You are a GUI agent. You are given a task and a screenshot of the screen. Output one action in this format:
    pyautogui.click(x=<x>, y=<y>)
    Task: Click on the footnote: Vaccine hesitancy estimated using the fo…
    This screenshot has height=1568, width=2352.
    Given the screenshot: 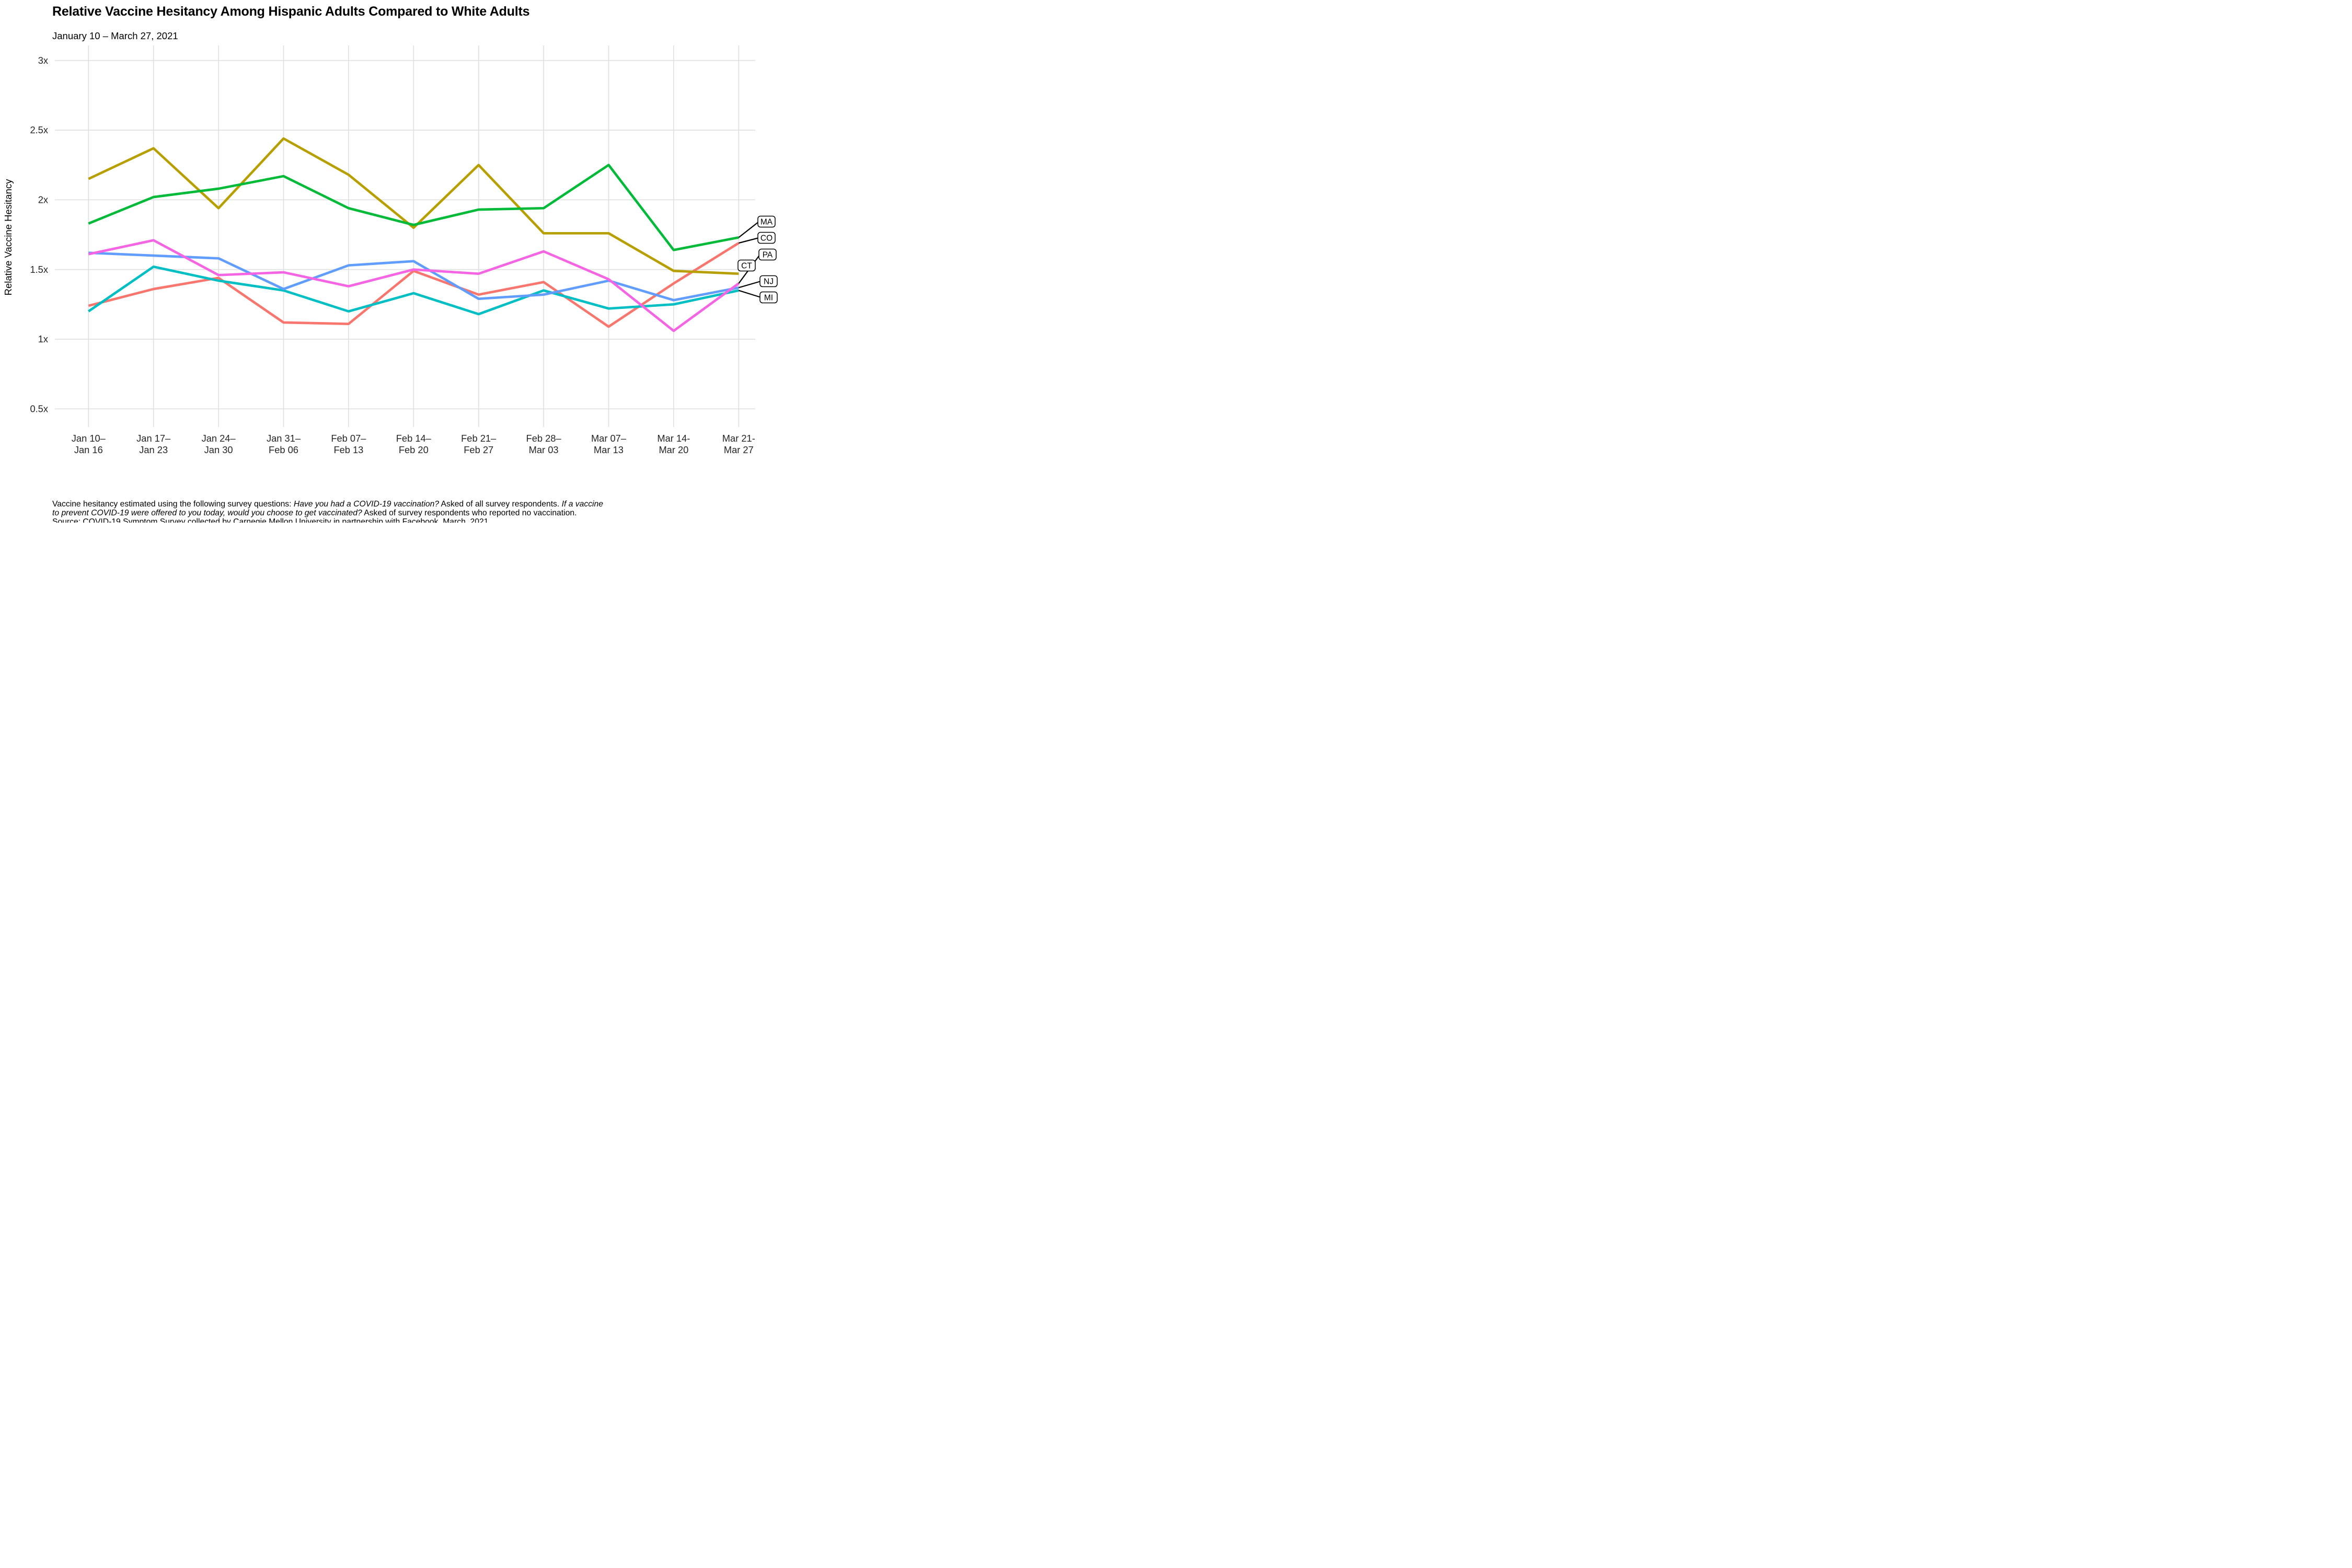 What is the action you would take?
    pyautogui.click(x=407, y=511)
    